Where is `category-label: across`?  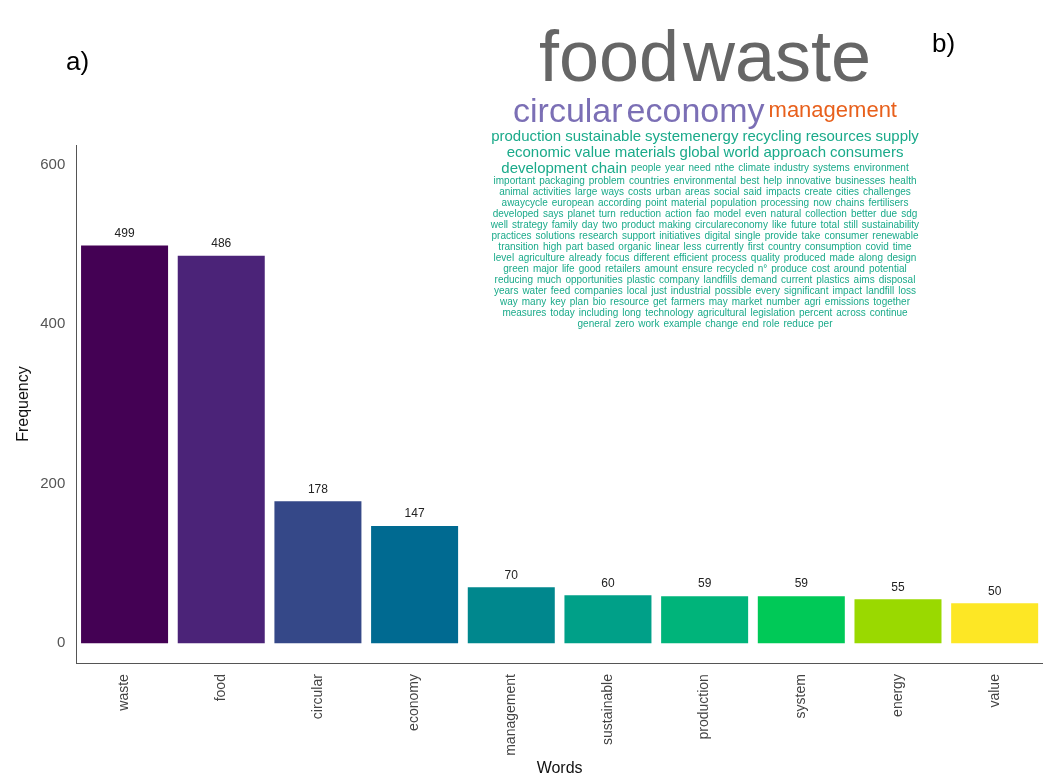
category-label: across is located at coordinates (851, 312).